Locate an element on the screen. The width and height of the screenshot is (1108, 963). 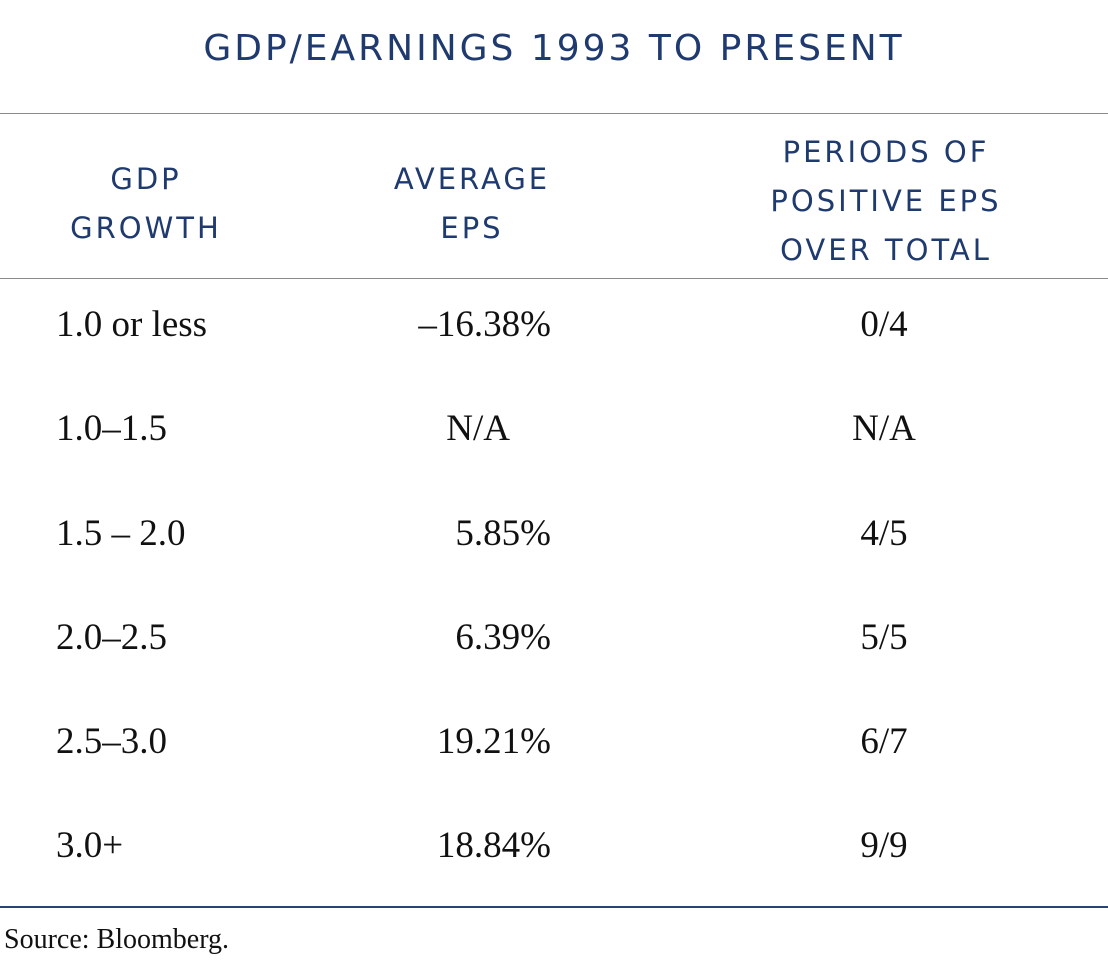
cell-average-eps: N/A is located at coordinates (478, 428).